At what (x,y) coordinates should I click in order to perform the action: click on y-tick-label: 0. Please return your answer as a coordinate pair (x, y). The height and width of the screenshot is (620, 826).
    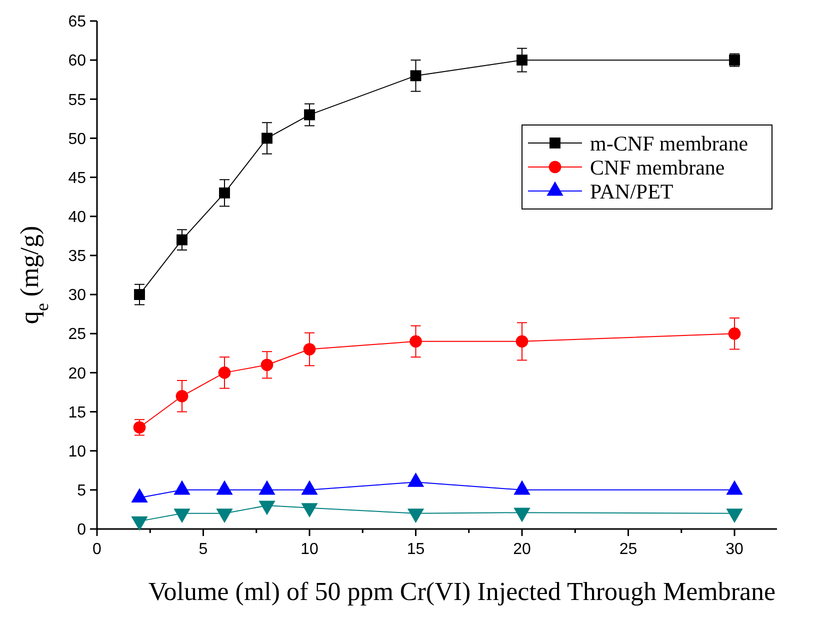
    Looking at the image, I should click on (81, 530).